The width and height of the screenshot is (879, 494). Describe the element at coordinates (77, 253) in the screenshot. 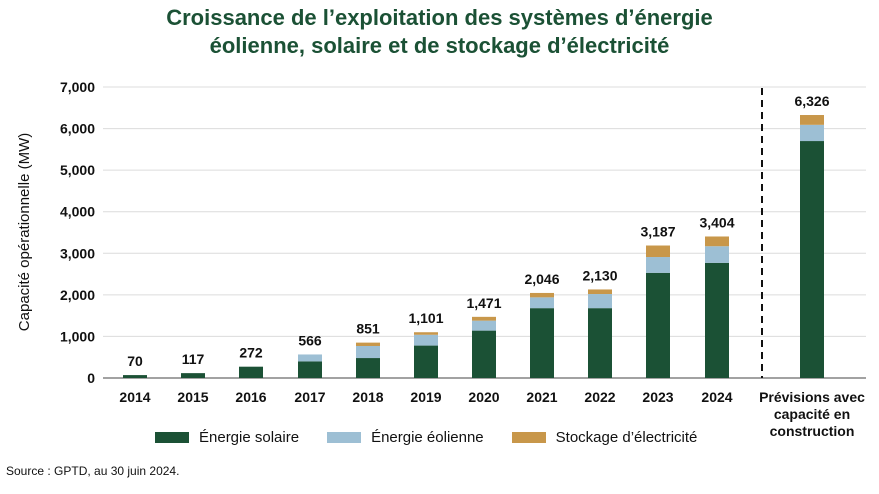

I see `y-tick-label: 3,000` at that location.